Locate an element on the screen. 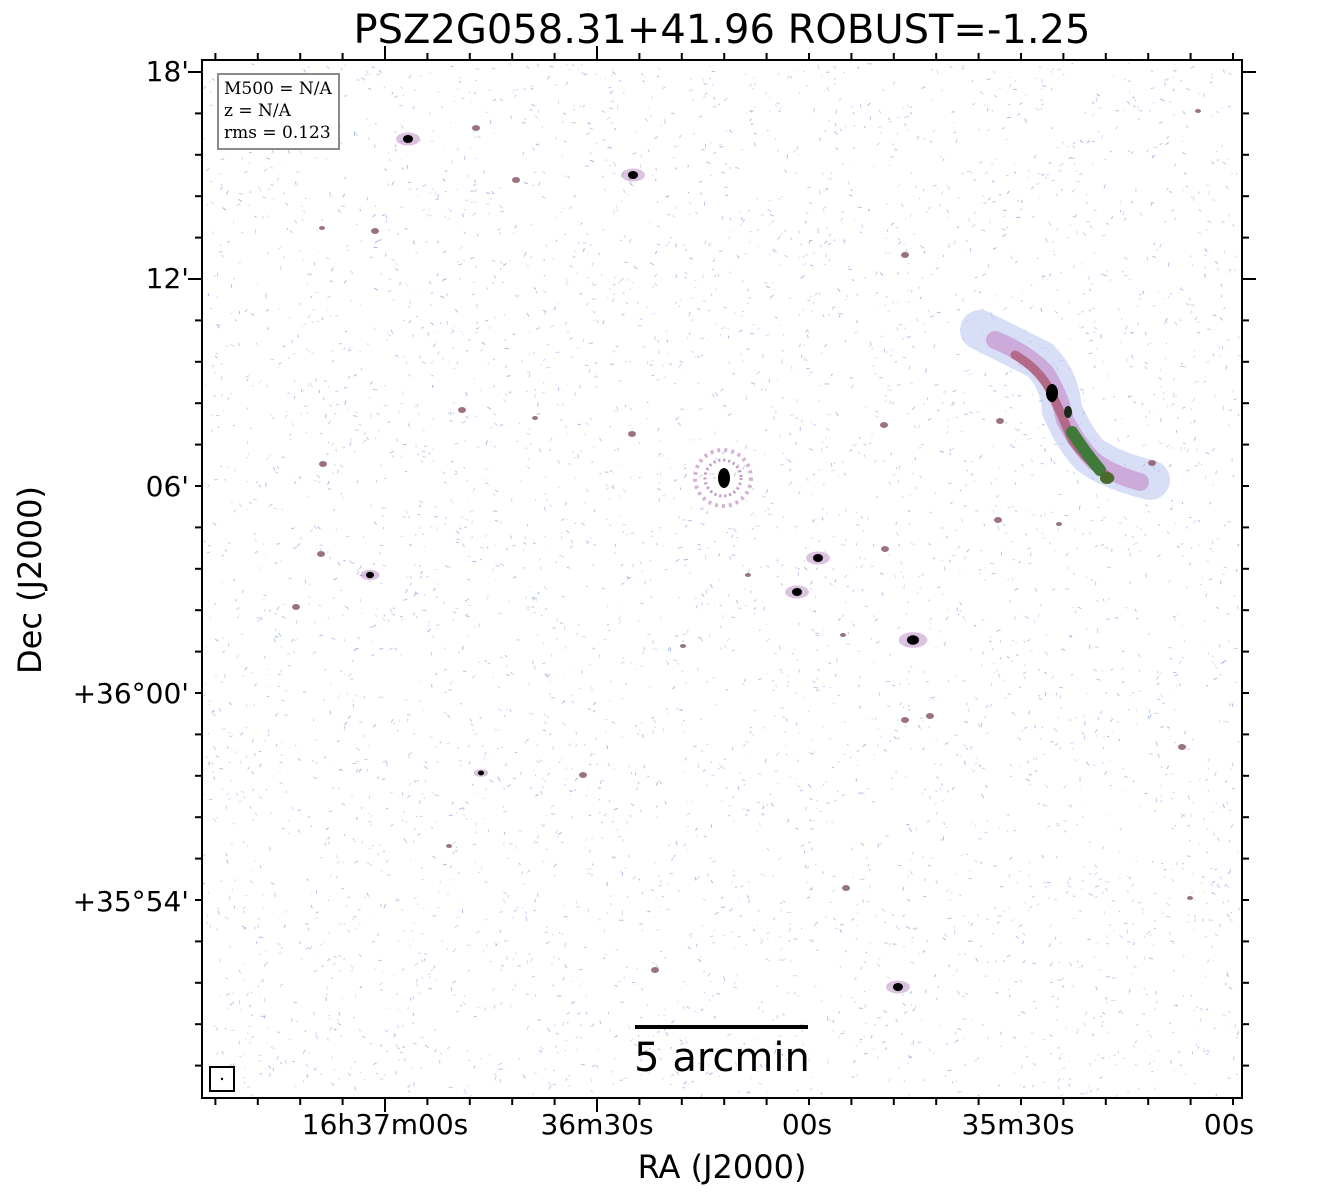  central-radio-source is located at coordinates (723, 478).